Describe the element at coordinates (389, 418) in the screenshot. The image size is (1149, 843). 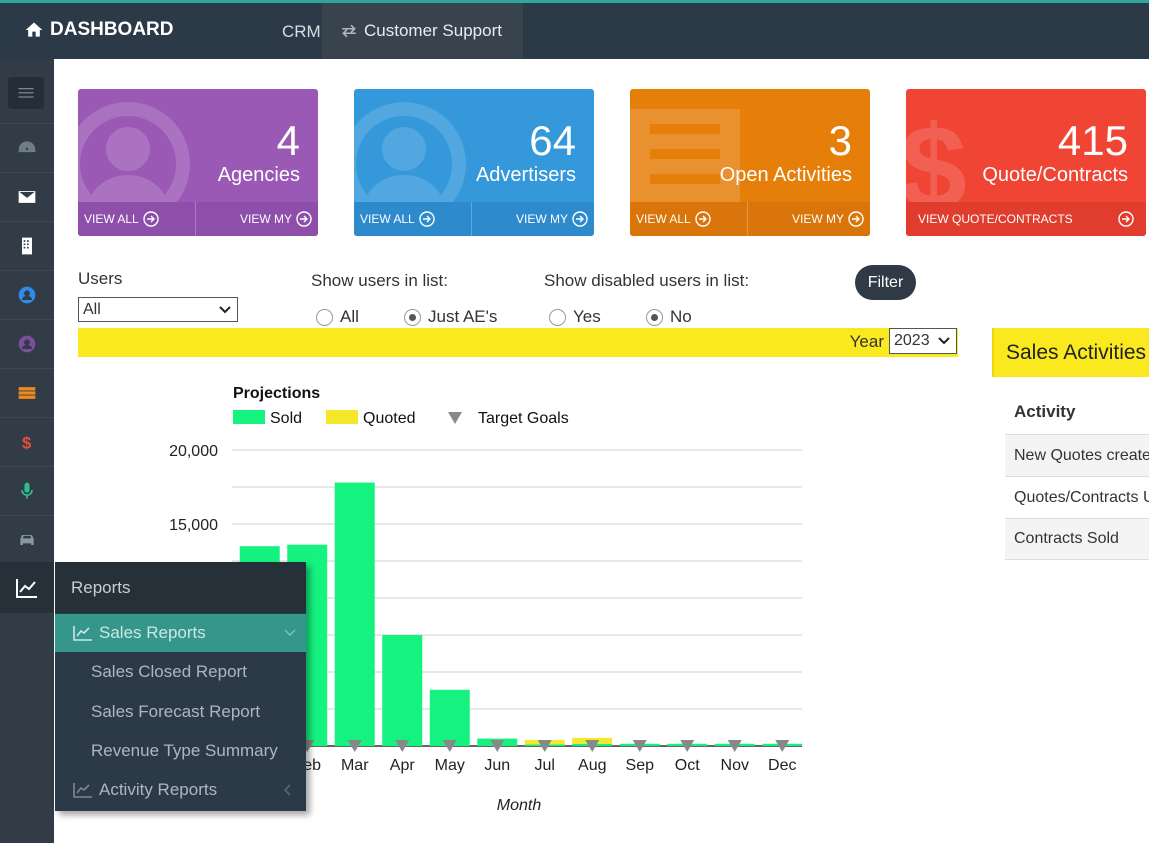
I see `legend-label-quoted: Quoted` at that location.